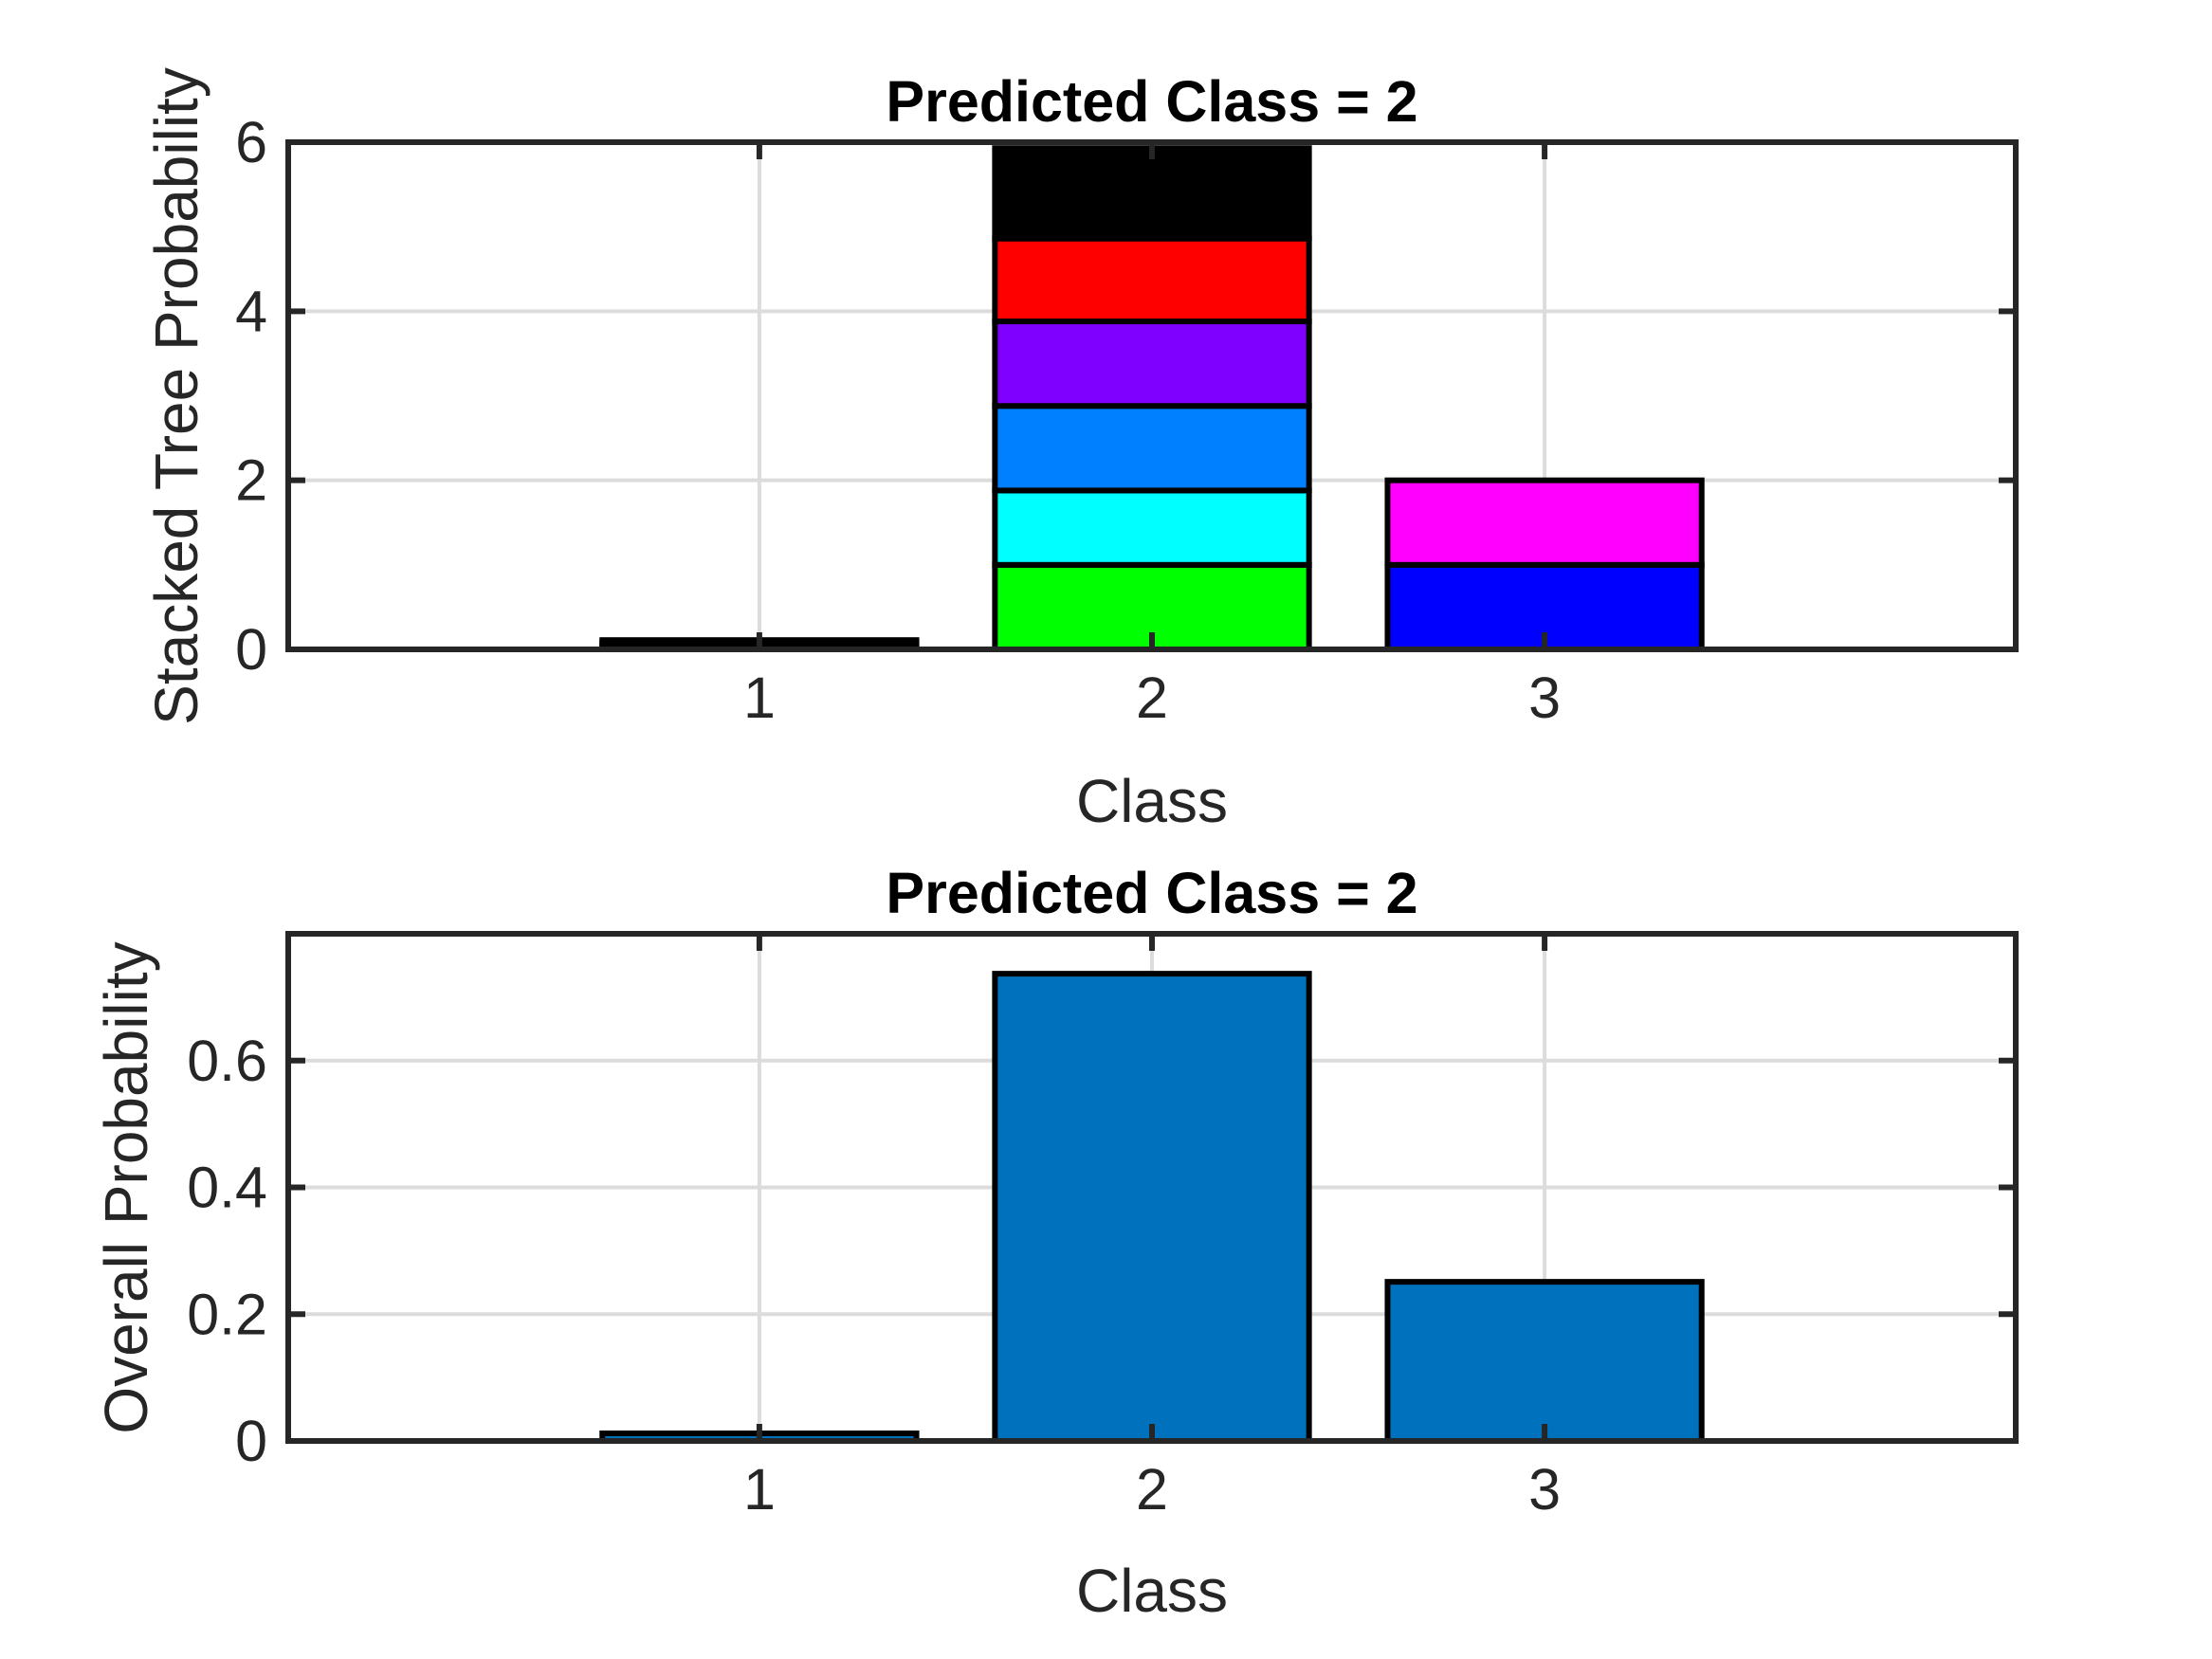  What do you see at coordinates (227, 1188) in the screenshot?
I see `y-tick-label: 0.4` at bounding box center [227, 1188].